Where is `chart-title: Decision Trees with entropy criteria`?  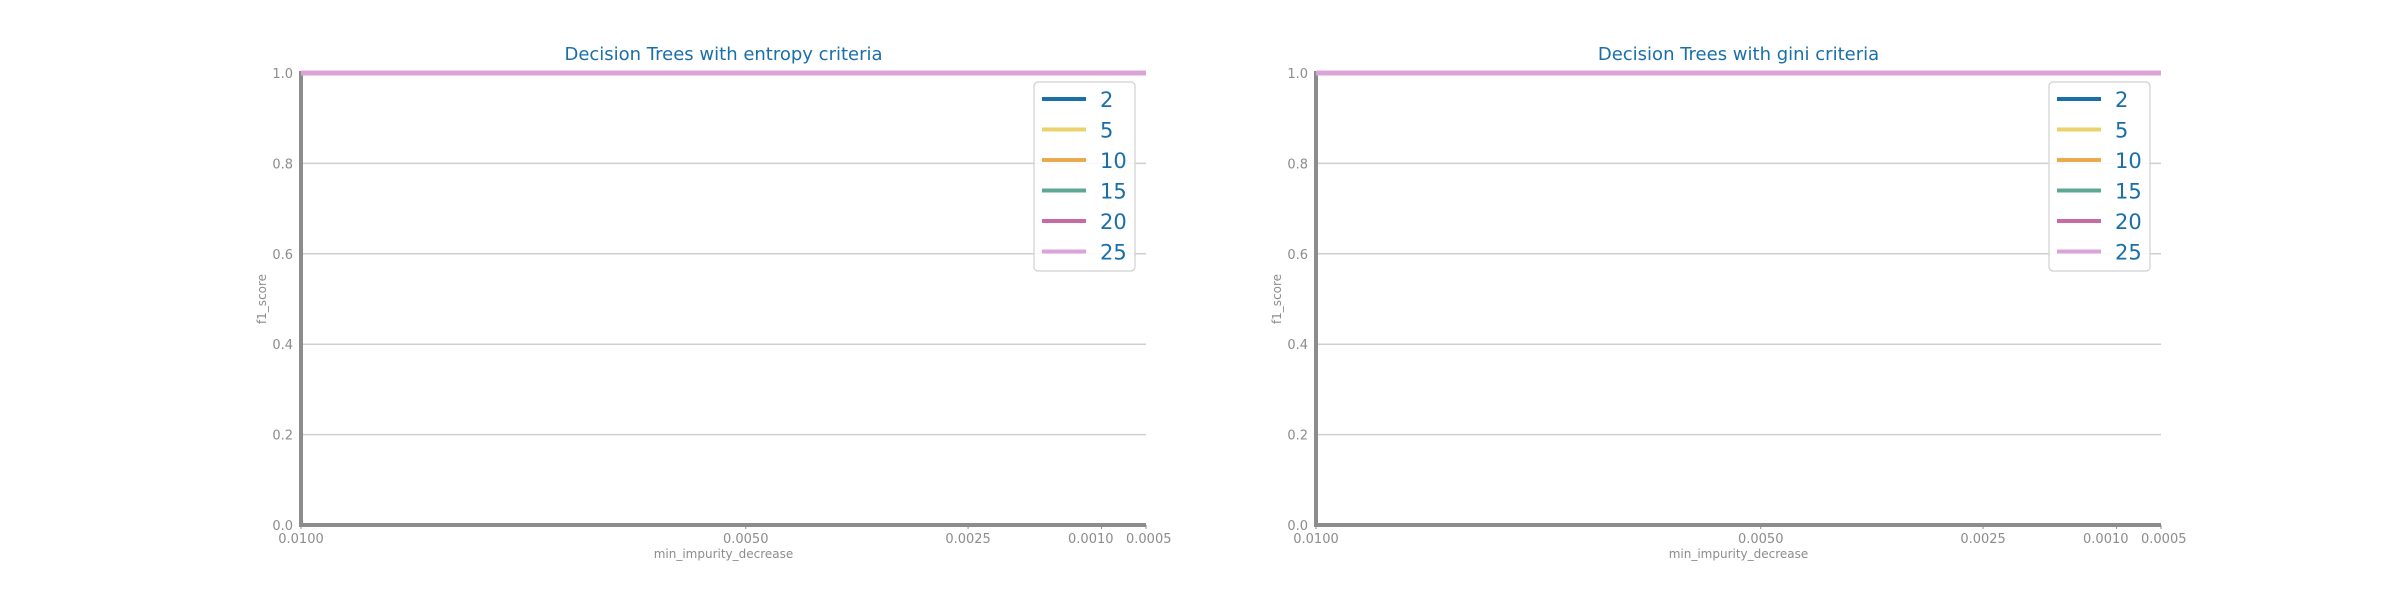 chart-title: Decision Trees with entropy criteria is located at coordinates (723, 54).